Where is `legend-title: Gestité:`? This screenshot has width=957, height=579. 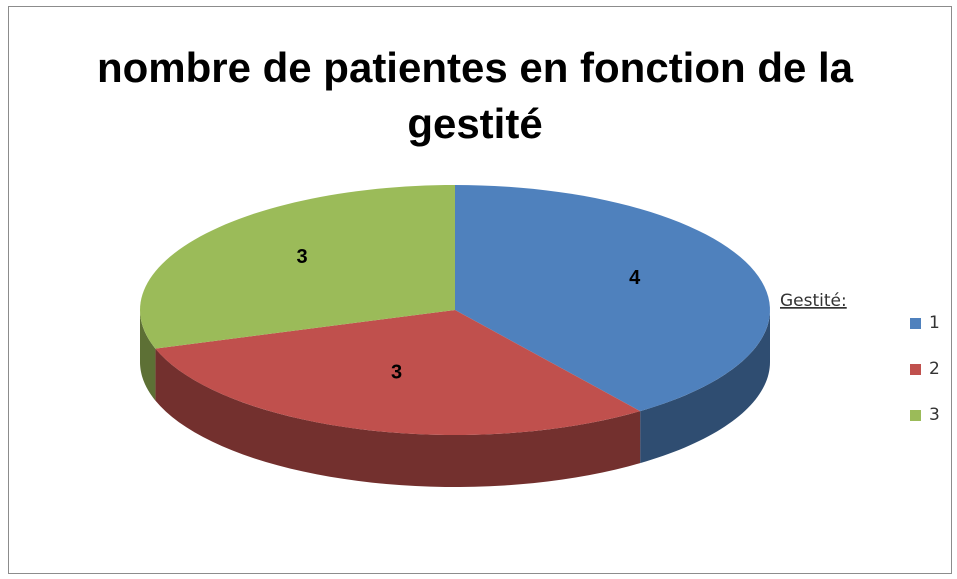
legend-title: Gestité: is located at coordinates (813, 301).